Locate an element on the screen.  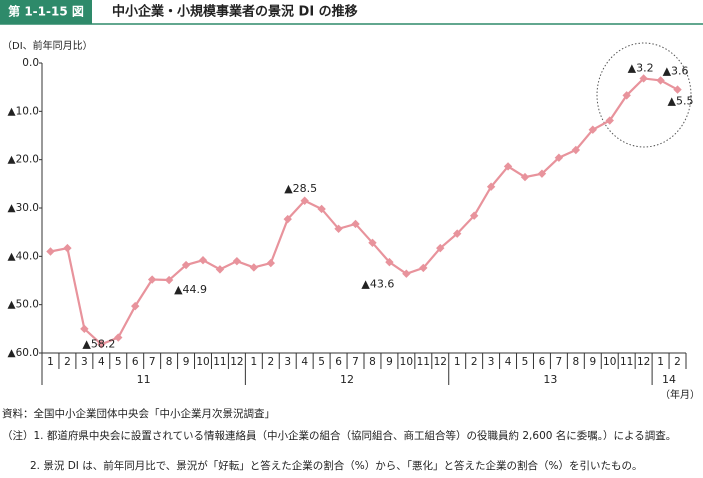
y-tick-label: ▲30.0 is located at coordinates (23, 208).